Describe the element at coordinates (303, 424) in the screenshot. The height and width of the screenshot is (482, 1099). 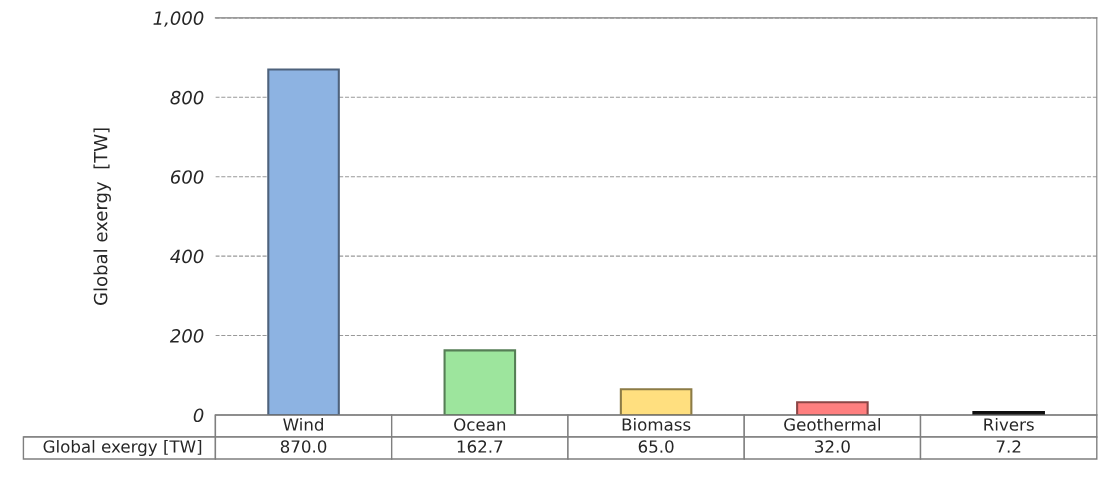
I see `x-tick-label: Wind` at that location.